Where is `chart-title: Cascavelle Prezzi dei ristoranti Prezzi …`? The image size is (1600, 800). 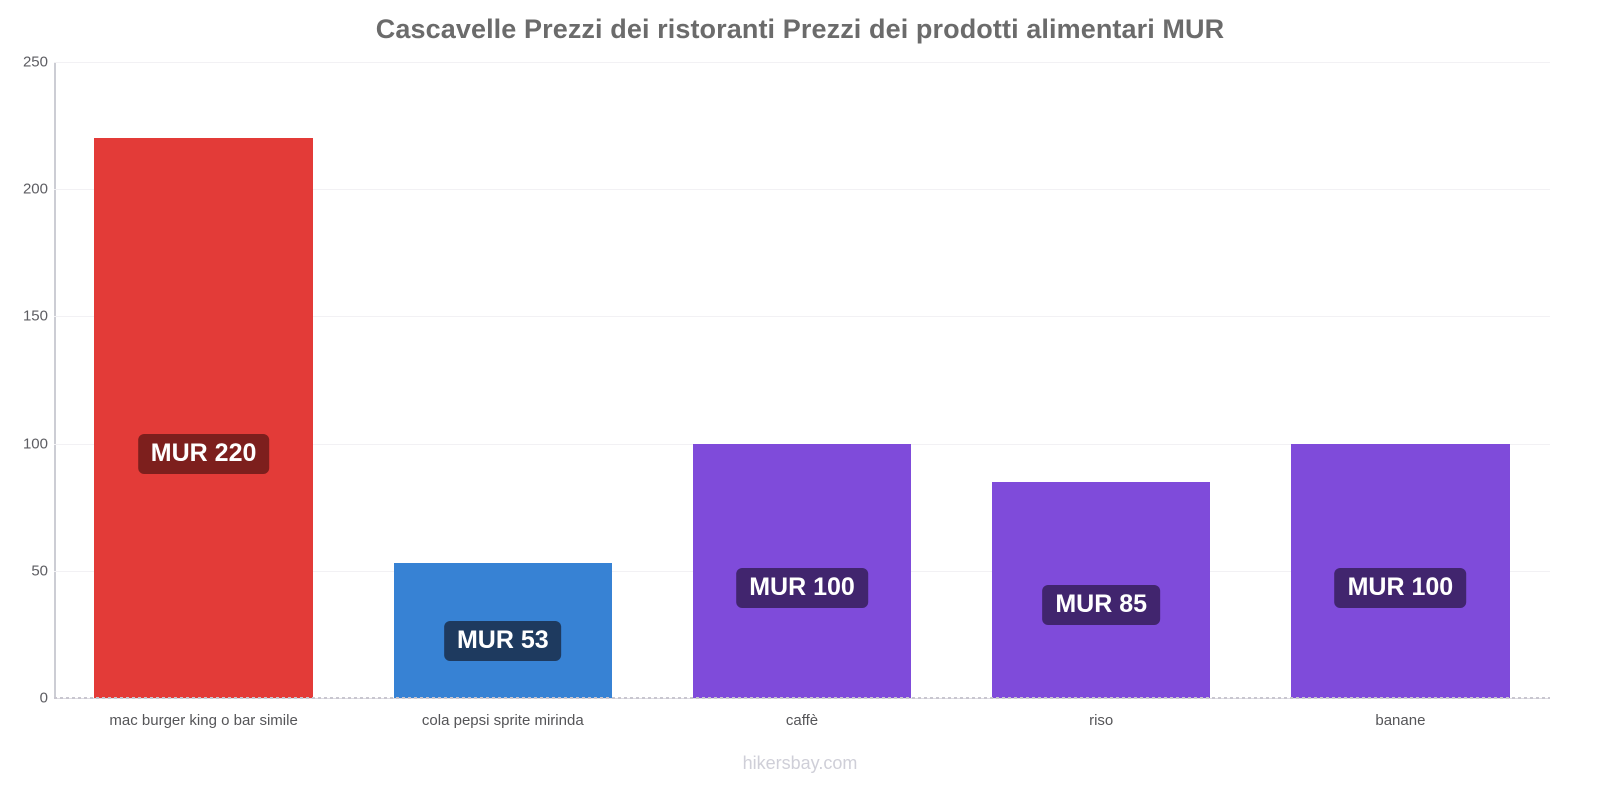
chart-title: Cascavelle Prezzi dei ristoranti Prezzi … is located at coordinates (800, 29).